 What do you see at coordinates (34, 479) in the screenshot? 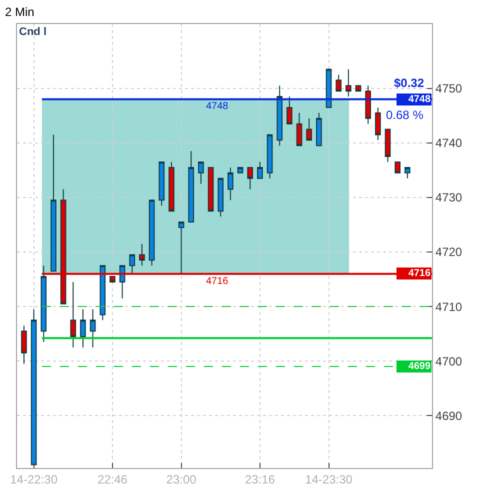
I see `x-tick-label: 14-22:30` at bounding box center [34, 479].